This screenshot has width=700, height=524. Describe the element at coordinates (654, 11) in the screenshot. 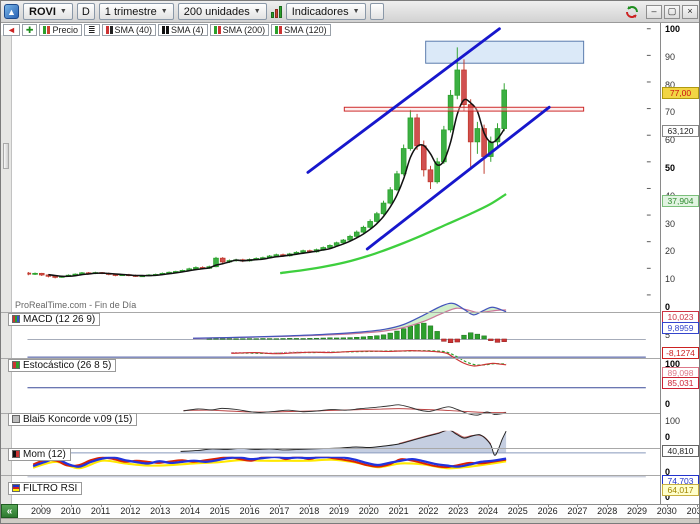

I see `minimize-button: –` at that location.